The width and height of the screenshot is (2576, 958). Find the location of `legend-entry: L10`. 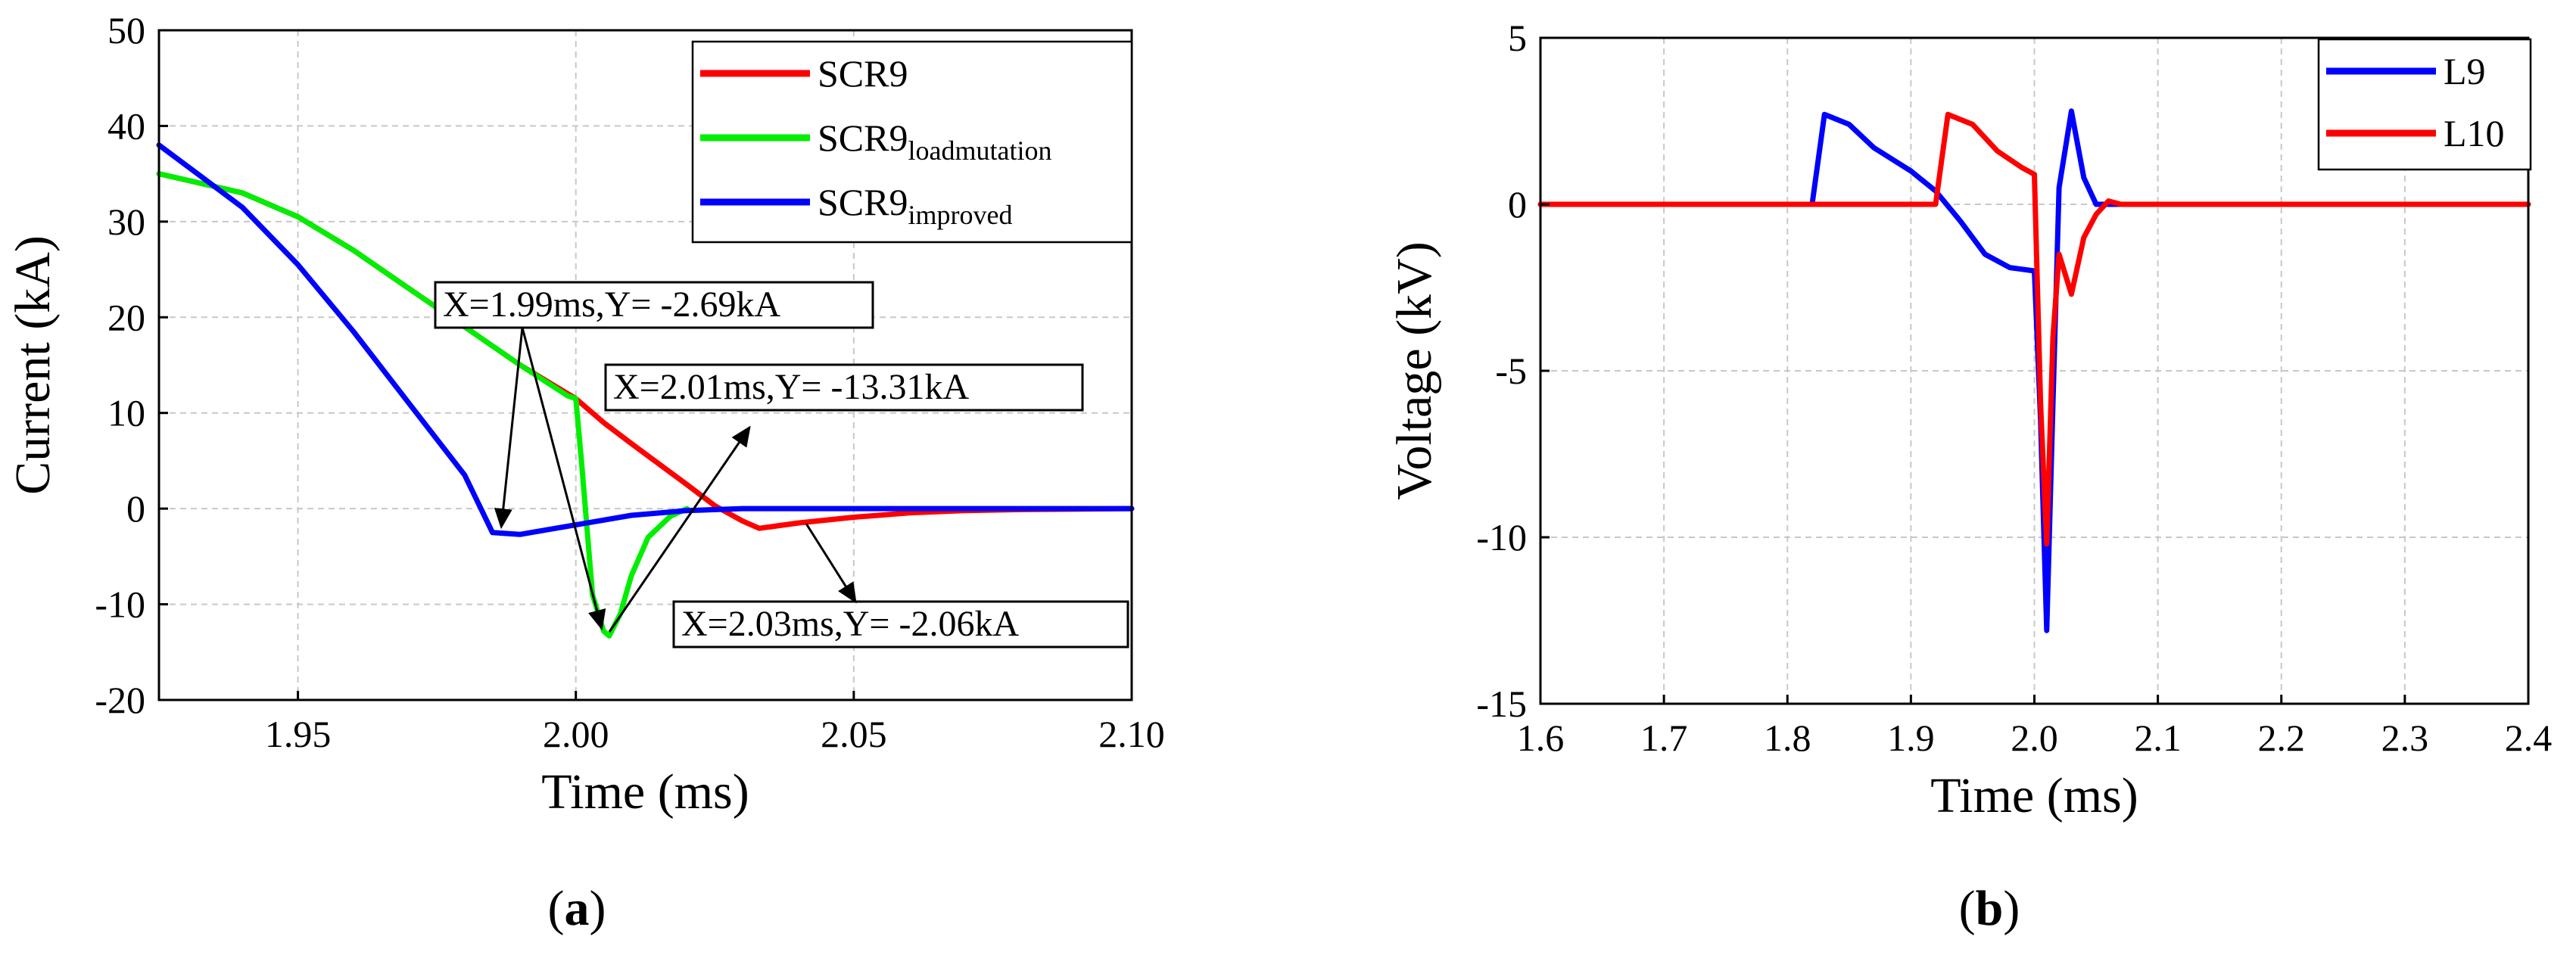

legend-entry: L10 is located at coordinates (2474, 133).